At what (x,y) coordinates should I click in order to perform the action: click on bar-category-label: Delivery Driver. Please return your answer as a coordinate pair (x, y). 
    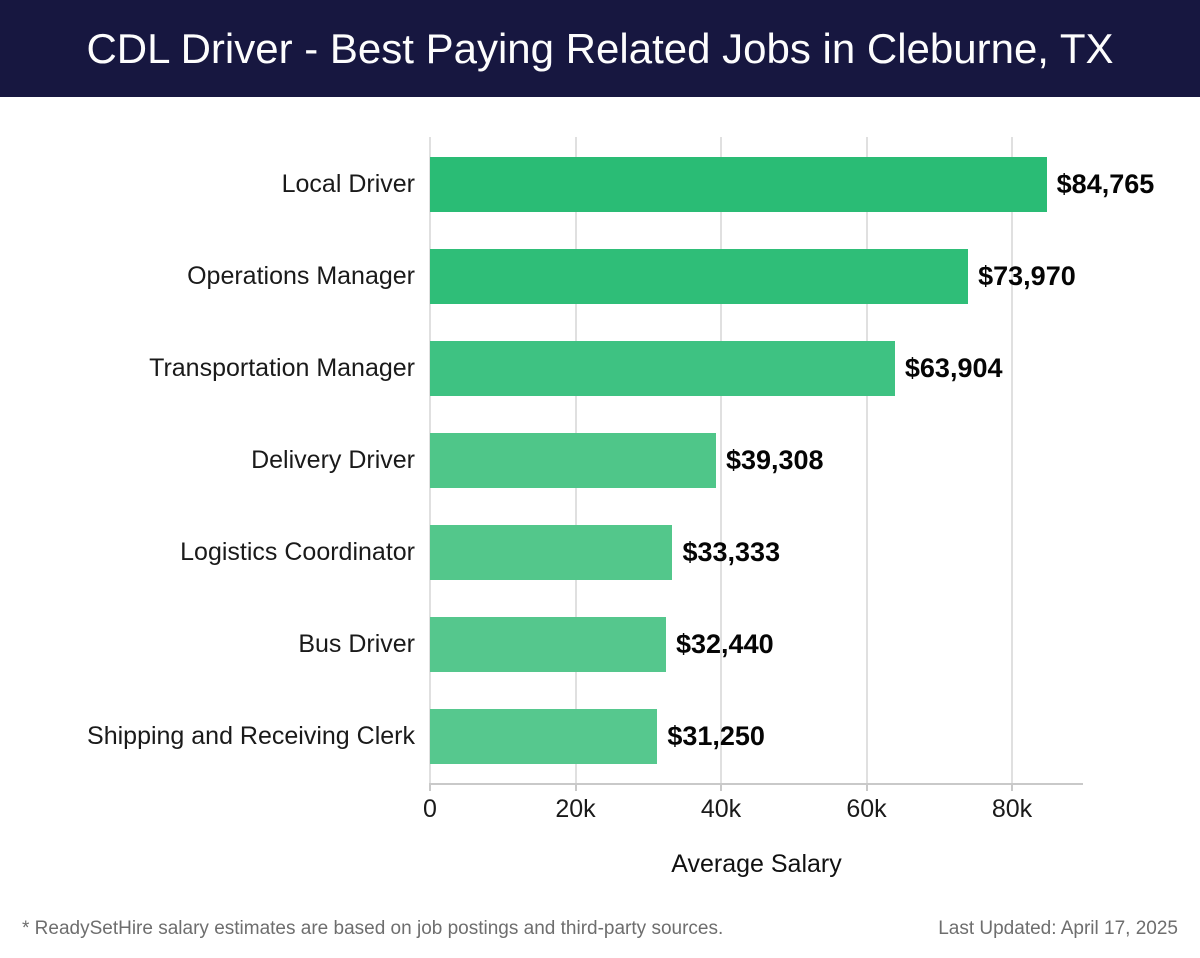
    Looking at the image, I should click on (333, 460).